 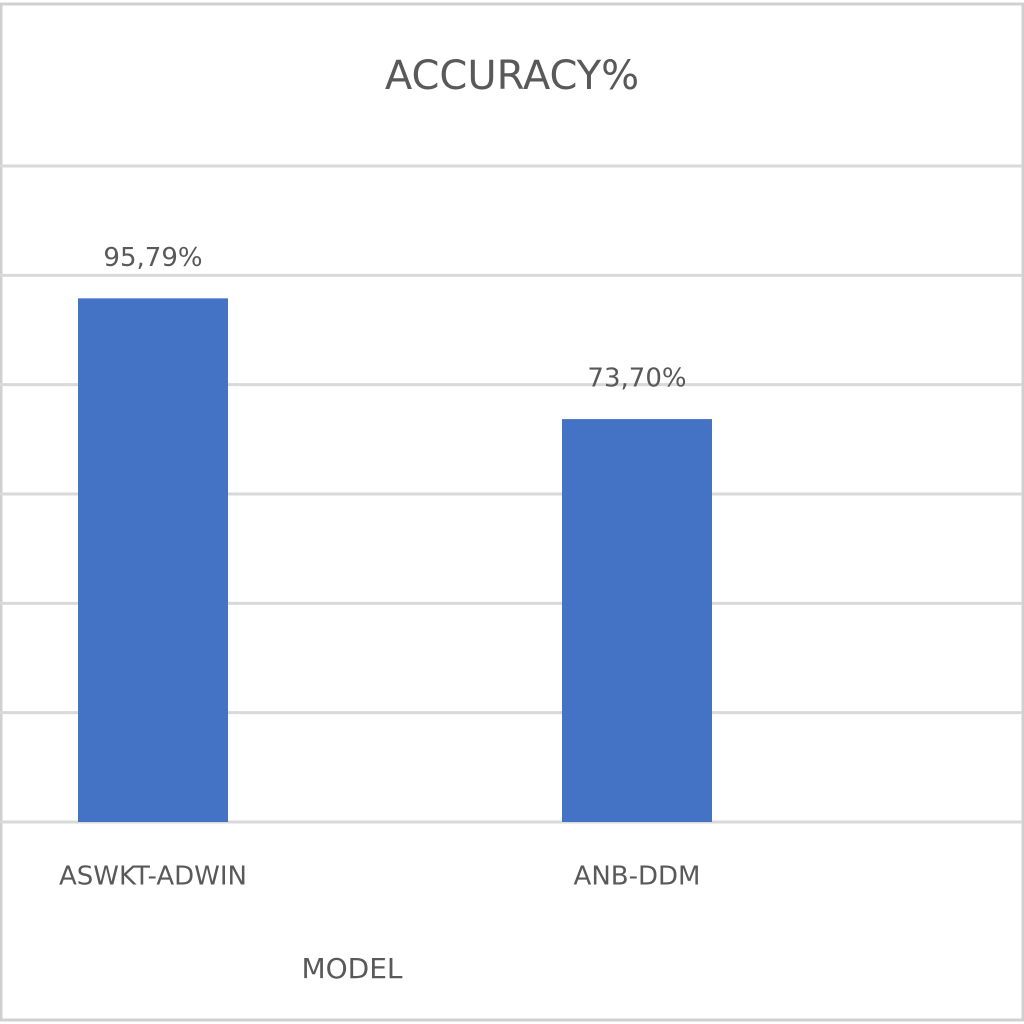 What do you see at coordinates (153, 877) in the screenshot?
I see `x-tick-label: ASWKT-ADWIN` at bounding box center [153, 877].